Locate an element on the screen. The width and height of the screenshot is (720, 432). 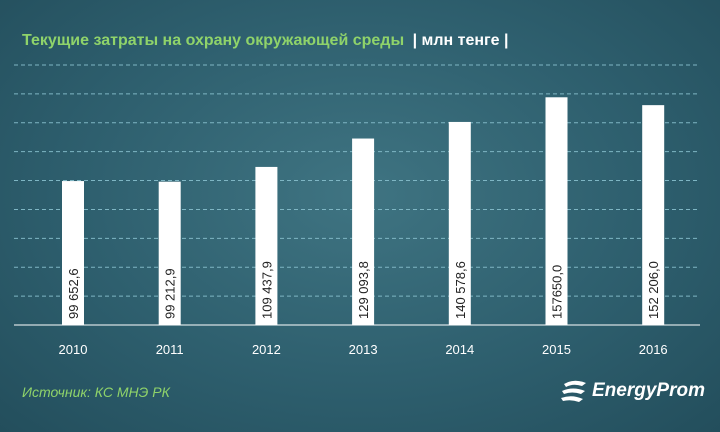
bar-value-label: 140 578,6 is located at coordinates (460, 290).